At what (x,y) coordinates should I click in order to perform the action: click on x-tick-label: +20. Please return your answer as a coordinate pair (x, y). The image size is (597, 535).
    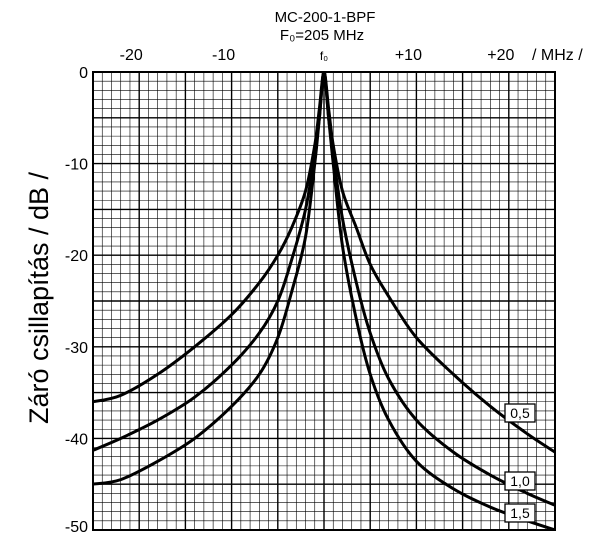
    Looking at the image, I should click on (500, 55).